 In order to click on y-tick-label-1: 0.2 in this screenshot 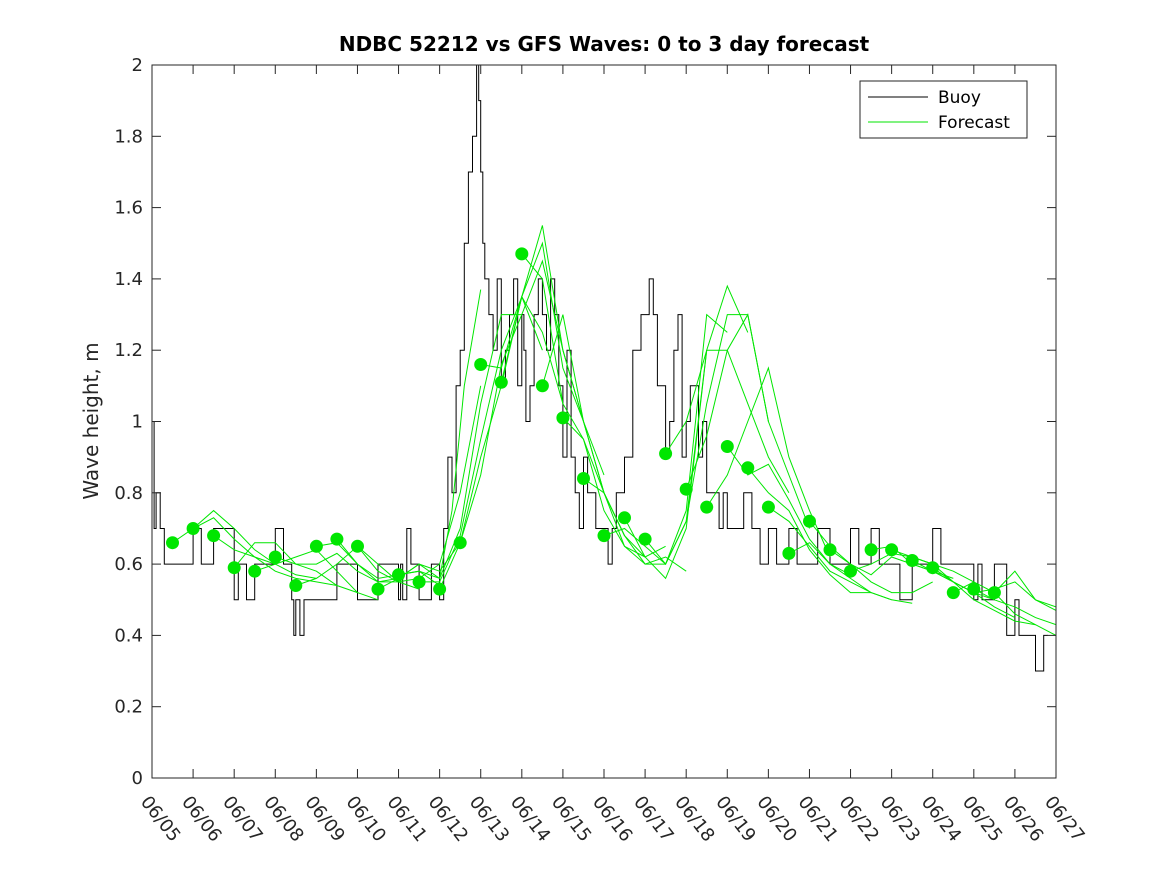, I will do `click(128, 707)`.